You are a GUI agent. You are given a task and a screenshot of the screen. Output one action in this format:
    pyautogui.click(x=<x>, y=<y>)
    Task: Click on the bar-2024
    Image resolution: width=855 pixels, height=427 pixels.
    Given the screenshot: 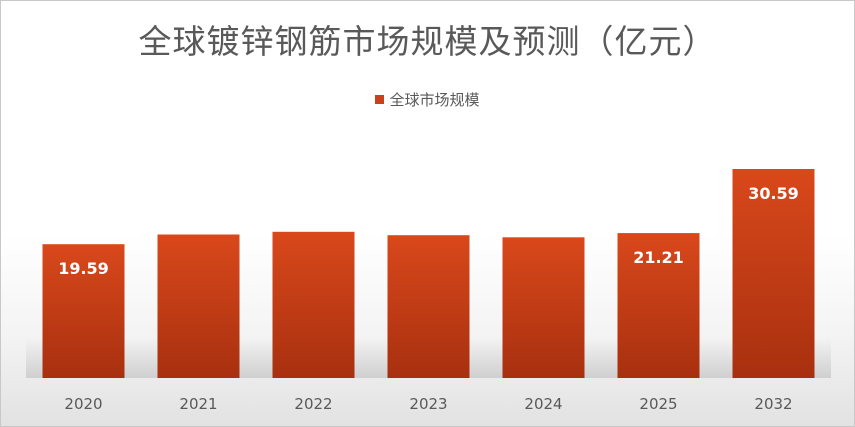 What is the action you would take?
    pyautogui.click(x=543, y=307)
    